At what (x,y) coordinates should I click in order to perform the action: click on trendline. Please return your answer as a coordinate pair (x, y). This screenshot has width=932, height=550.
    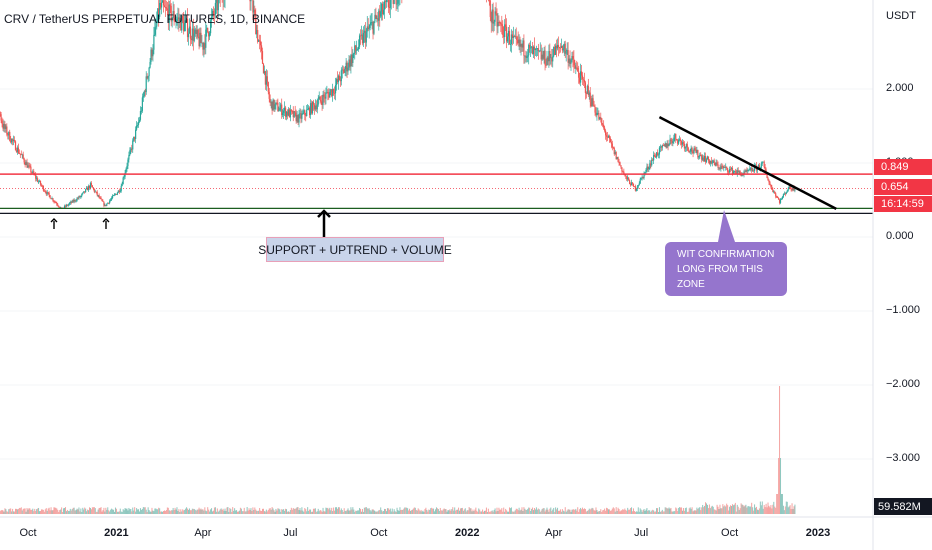
    Looking at the image, I should click on (747, 179).